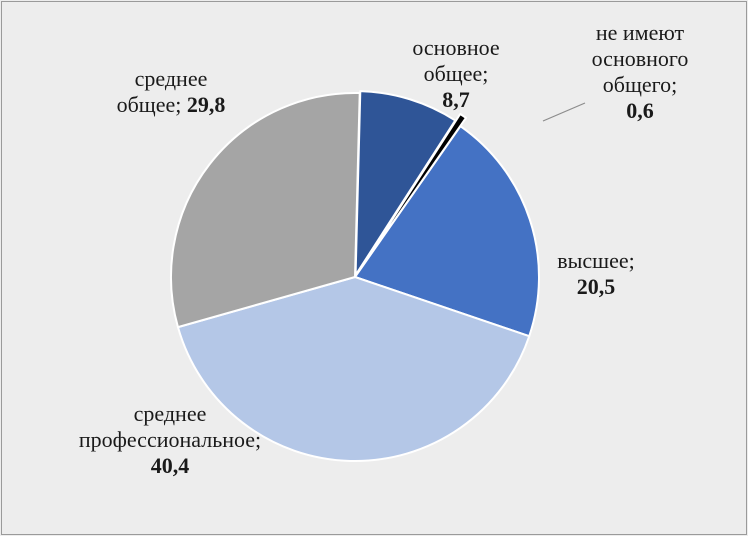  What do you see at coordinates (413, 191) in the screenshot?
I see `slice-ne-imeyut` at bounding box center [413, 191].